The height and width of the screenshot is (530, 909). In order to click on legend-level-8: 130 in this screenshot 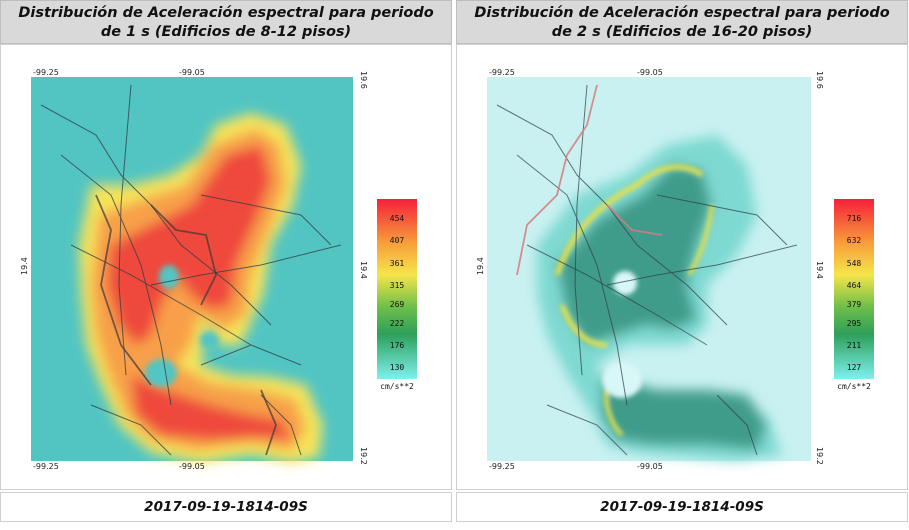, I will do `click(397, 367)`.